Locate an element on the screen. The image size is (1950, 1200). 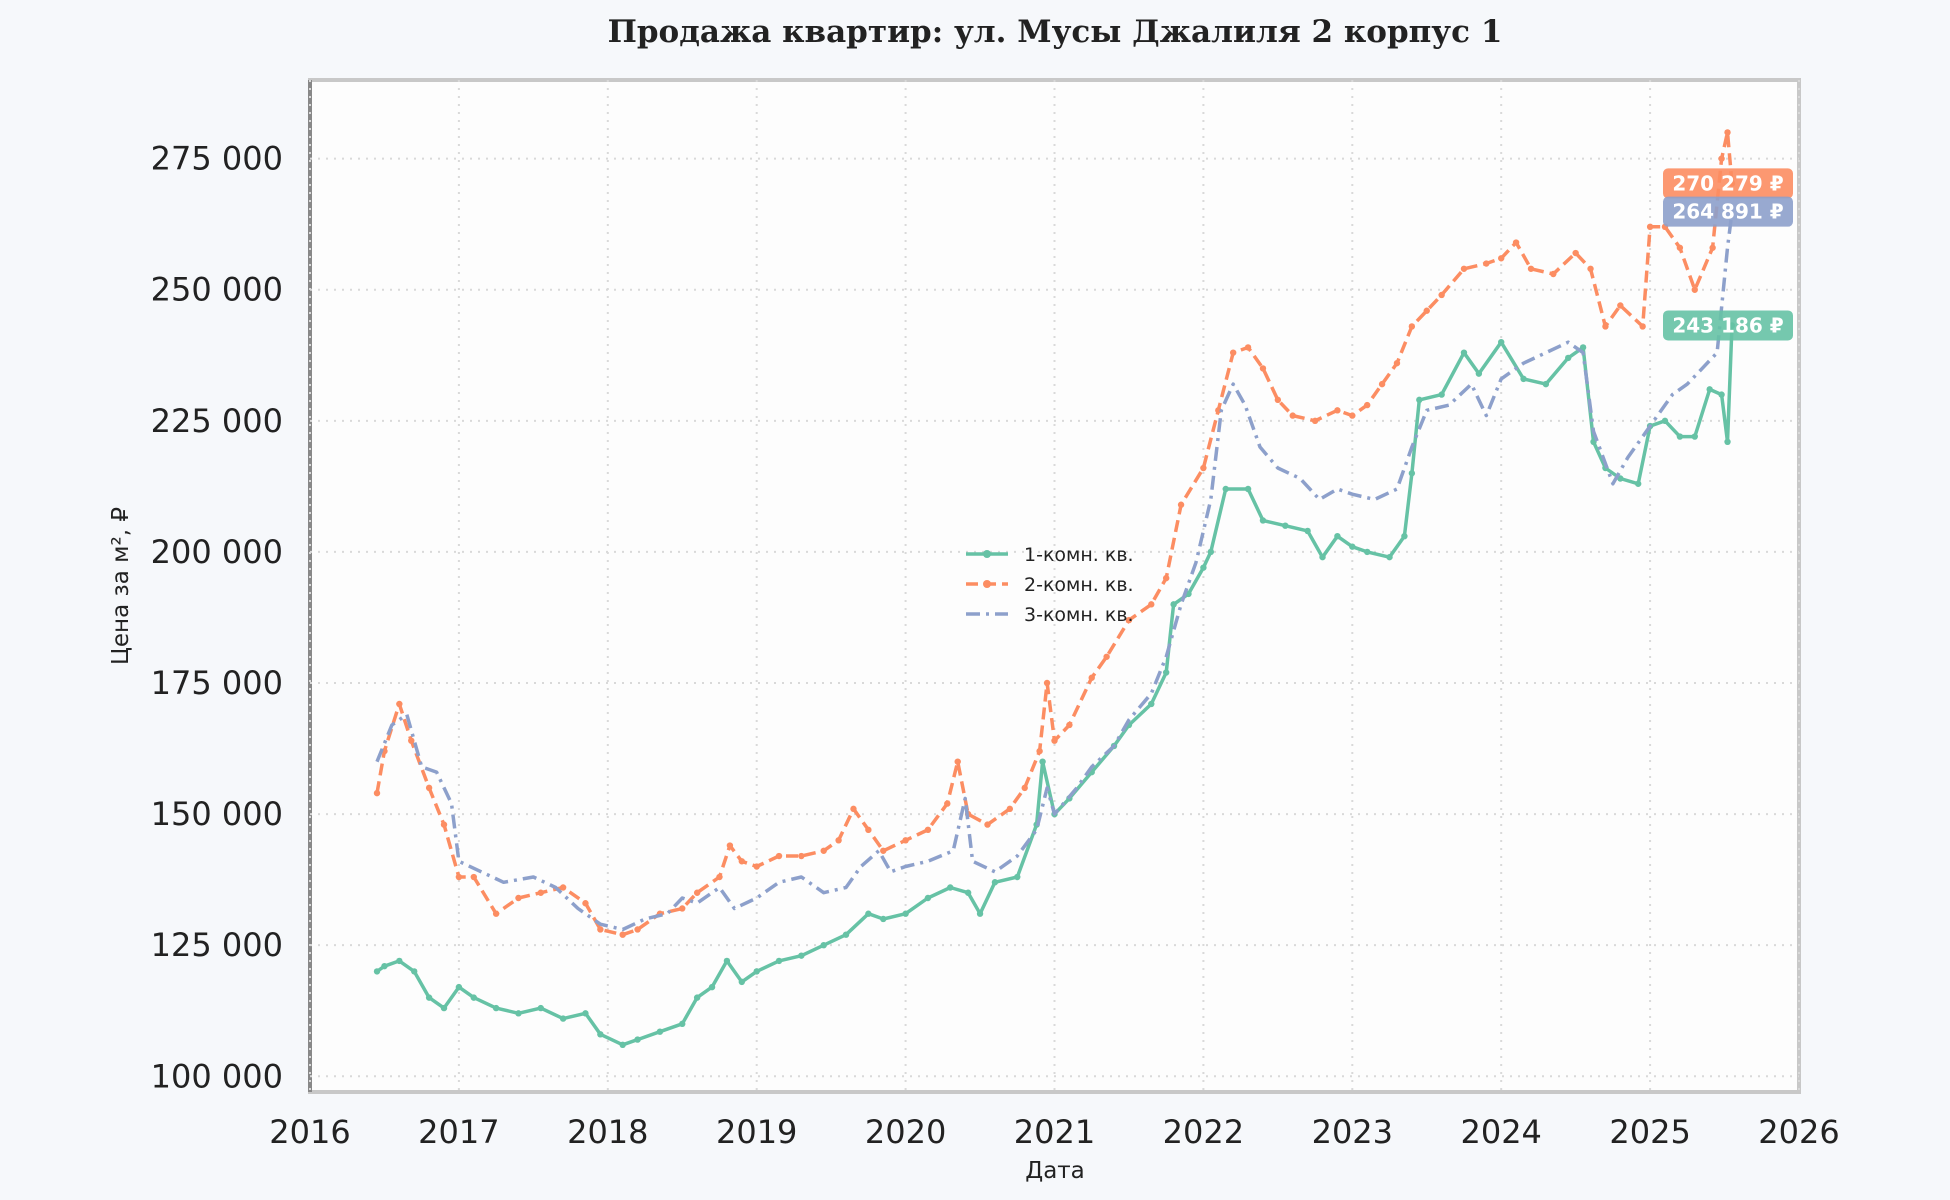
x-tick-label: 2017 is located at coordinates (458, 1132).